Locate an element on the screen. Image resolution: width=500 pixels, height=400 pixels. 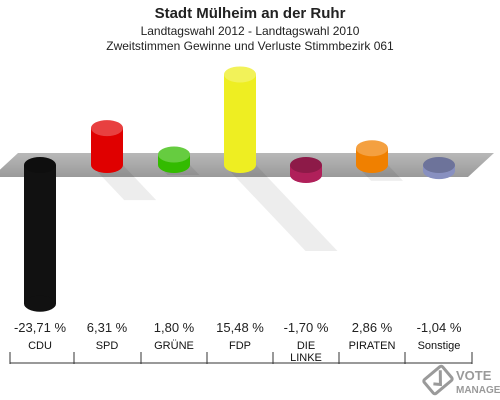
bar-spd is located at coordinates (107, 146).